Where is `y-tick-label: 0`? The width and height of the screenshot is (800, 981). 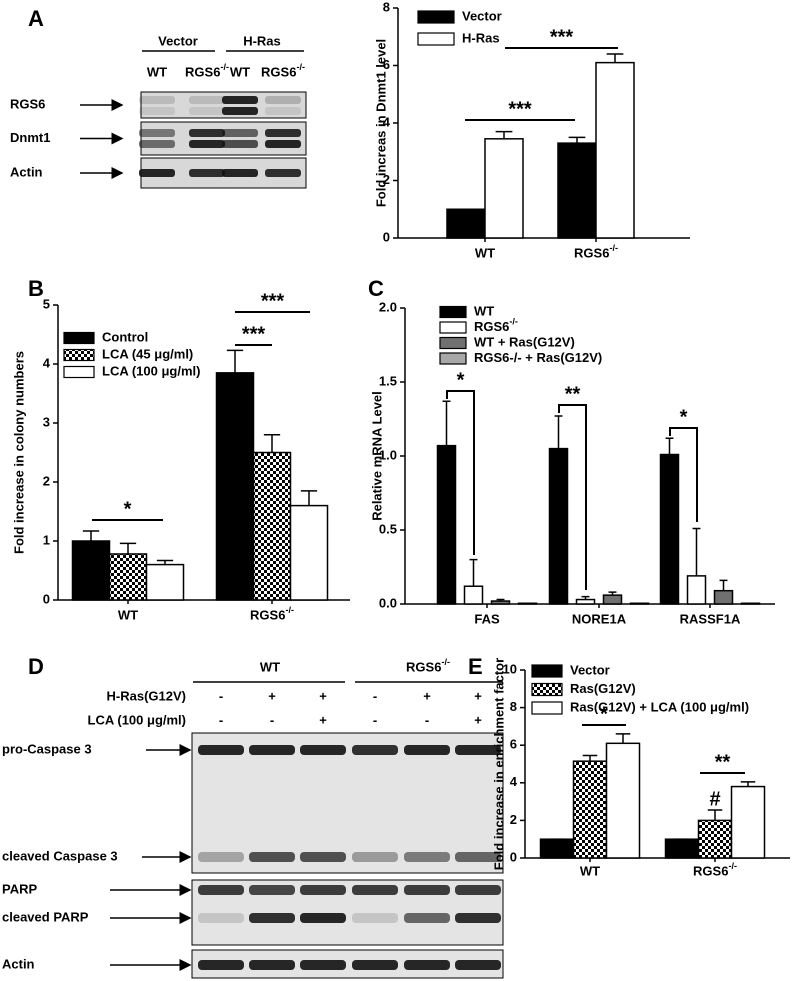 y-tick-label: 0 is located at coordinates (386, 236).